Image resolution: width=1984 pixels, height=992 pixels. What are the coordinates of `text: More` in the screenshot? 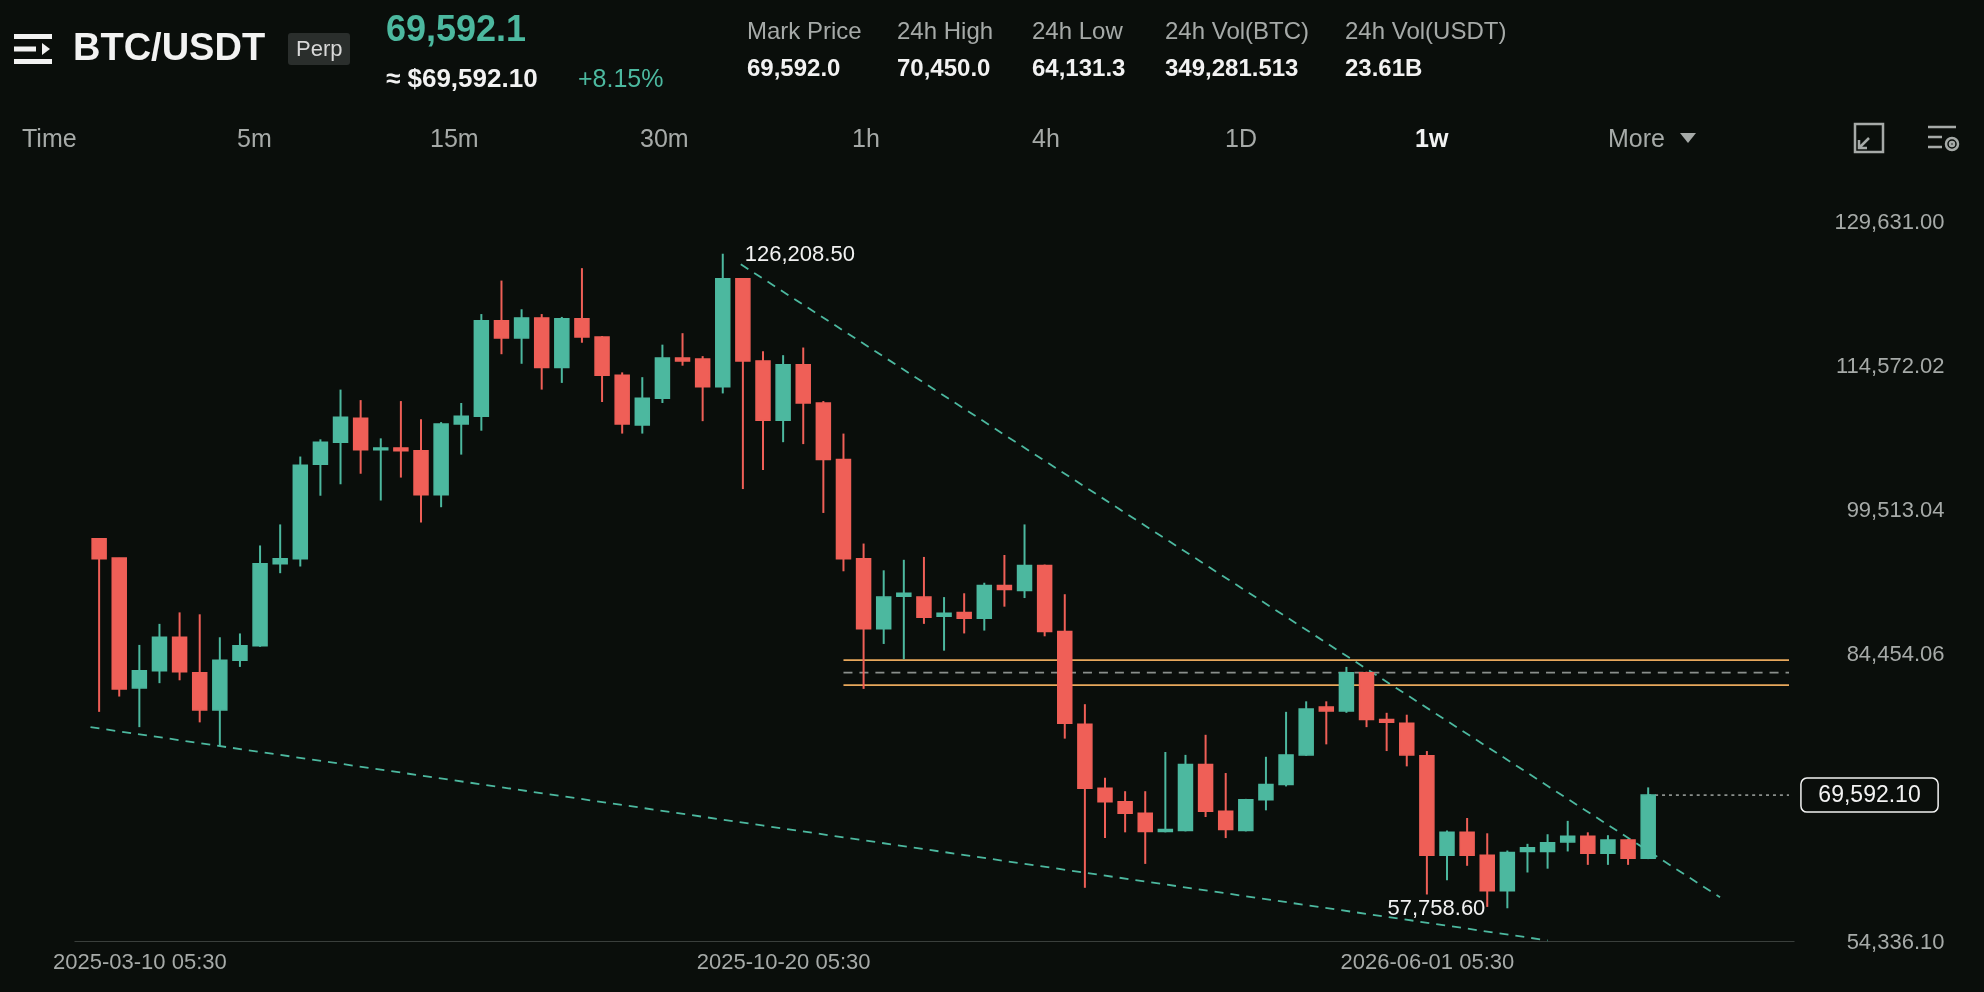 It's located at (1636, 138).